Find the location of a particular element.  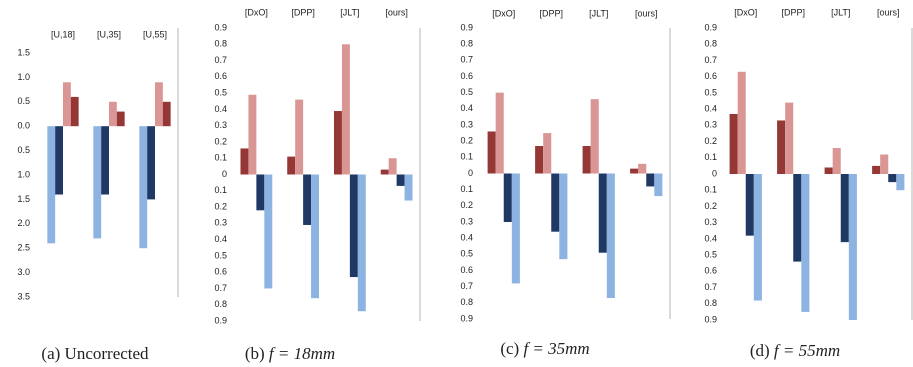

y-tick-label: 3.5 is located at coordinates (23, 296).